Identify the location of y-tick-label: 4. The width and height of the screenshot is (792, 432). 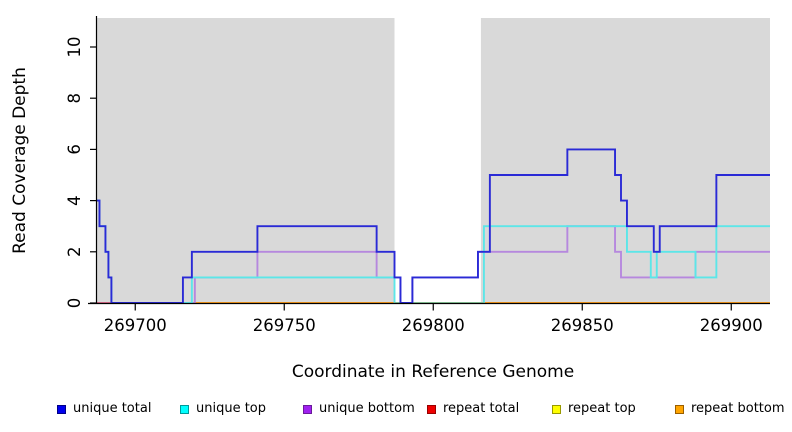
(74, 200).